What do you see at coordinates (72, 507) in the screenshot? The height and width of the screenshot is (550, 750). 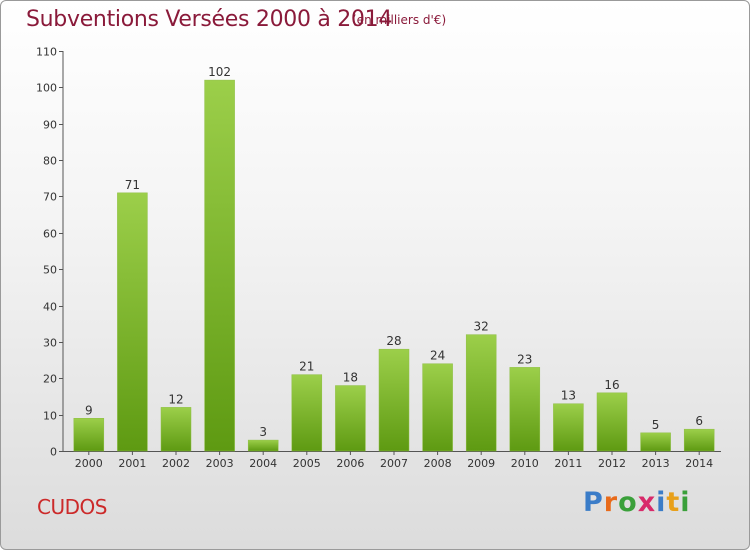 I see `commune-name: CUDOS` at bounding box center [72, 507].